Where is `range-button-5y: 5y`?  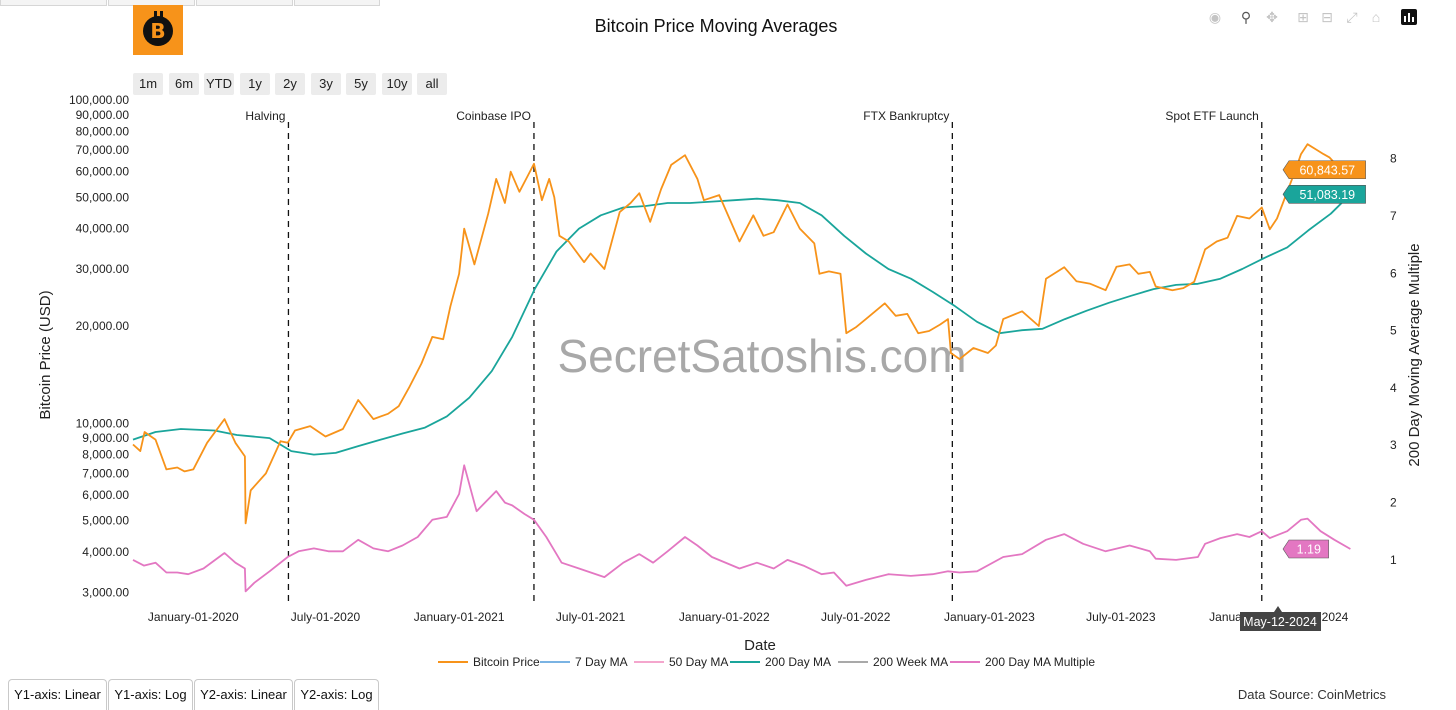 range-button-5y: 5y is located at coordinates (361, 84).